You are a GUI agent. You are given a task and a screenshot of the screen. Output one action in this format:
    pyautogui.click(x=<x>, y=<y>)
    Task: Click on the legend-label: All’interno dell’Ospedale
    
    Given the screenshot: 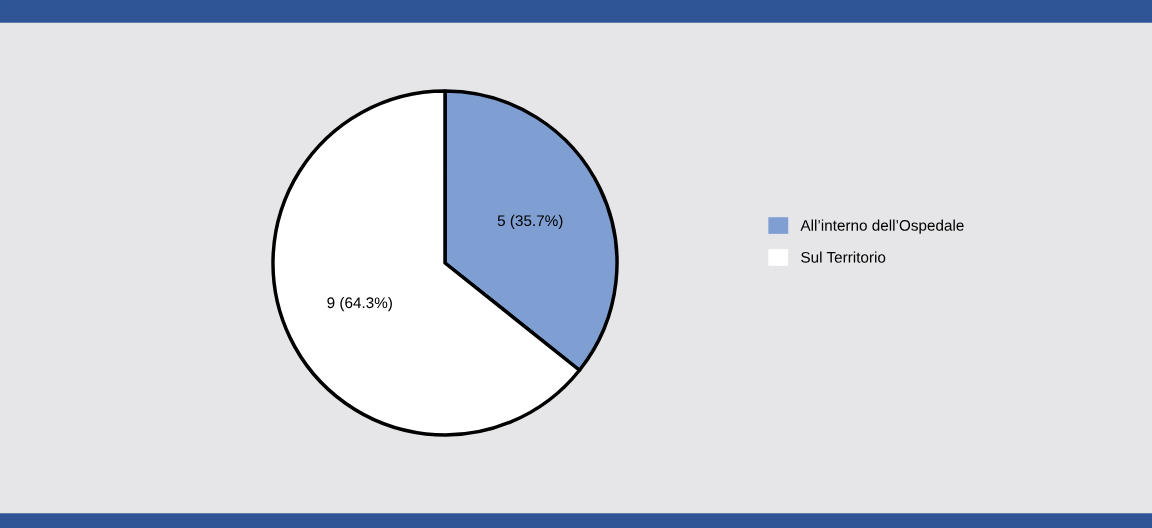 What is the action you would take?
    pyautogui.click(x=882, y=226)
    